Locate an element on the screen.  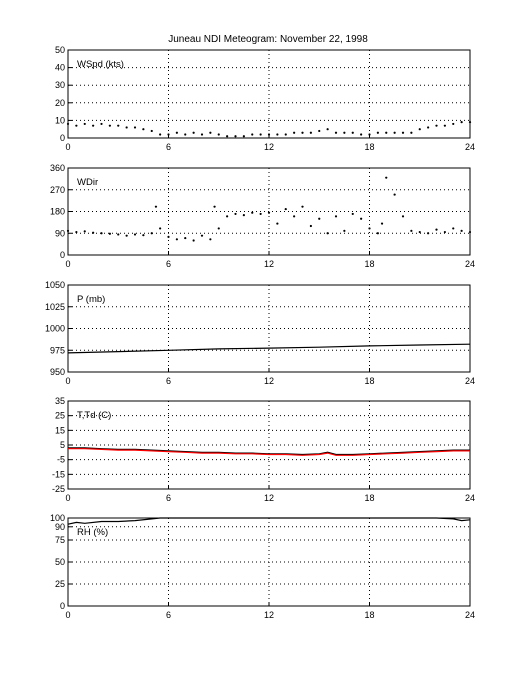
panel-2: 0 6 12 18 24 950 975 1000 1025 1050 P (mb) is located at coordinates (260, 333).